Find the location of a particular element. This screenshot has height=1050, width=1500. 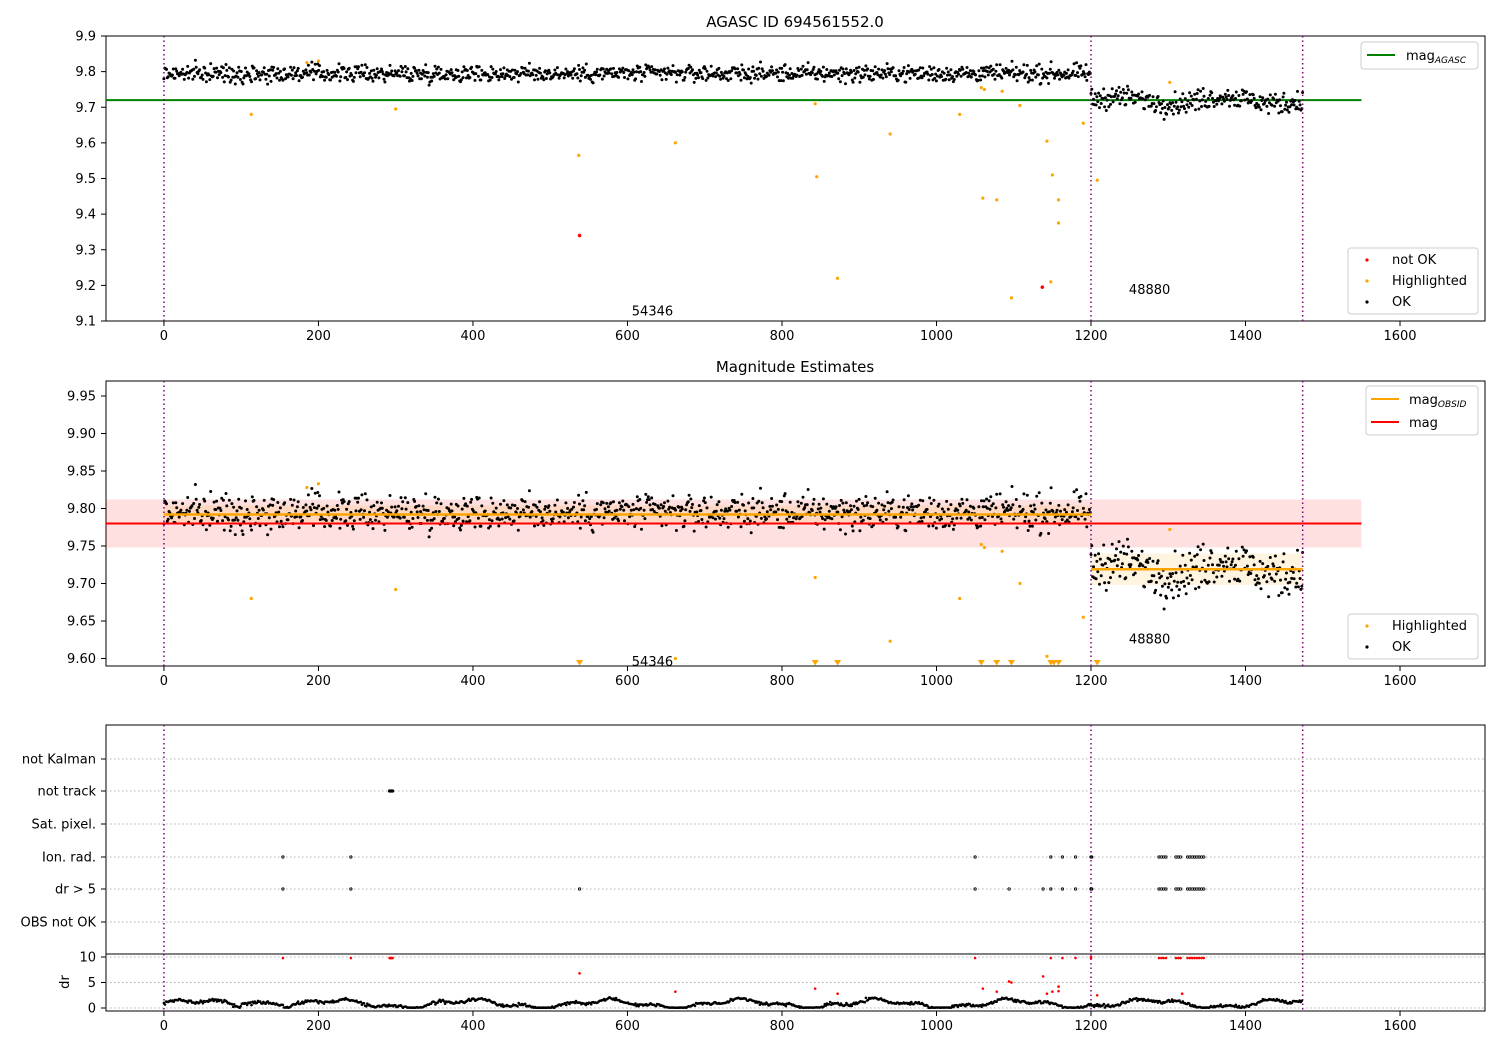

flag-label-5: OBS not OK is located at coordinates (59, 923).